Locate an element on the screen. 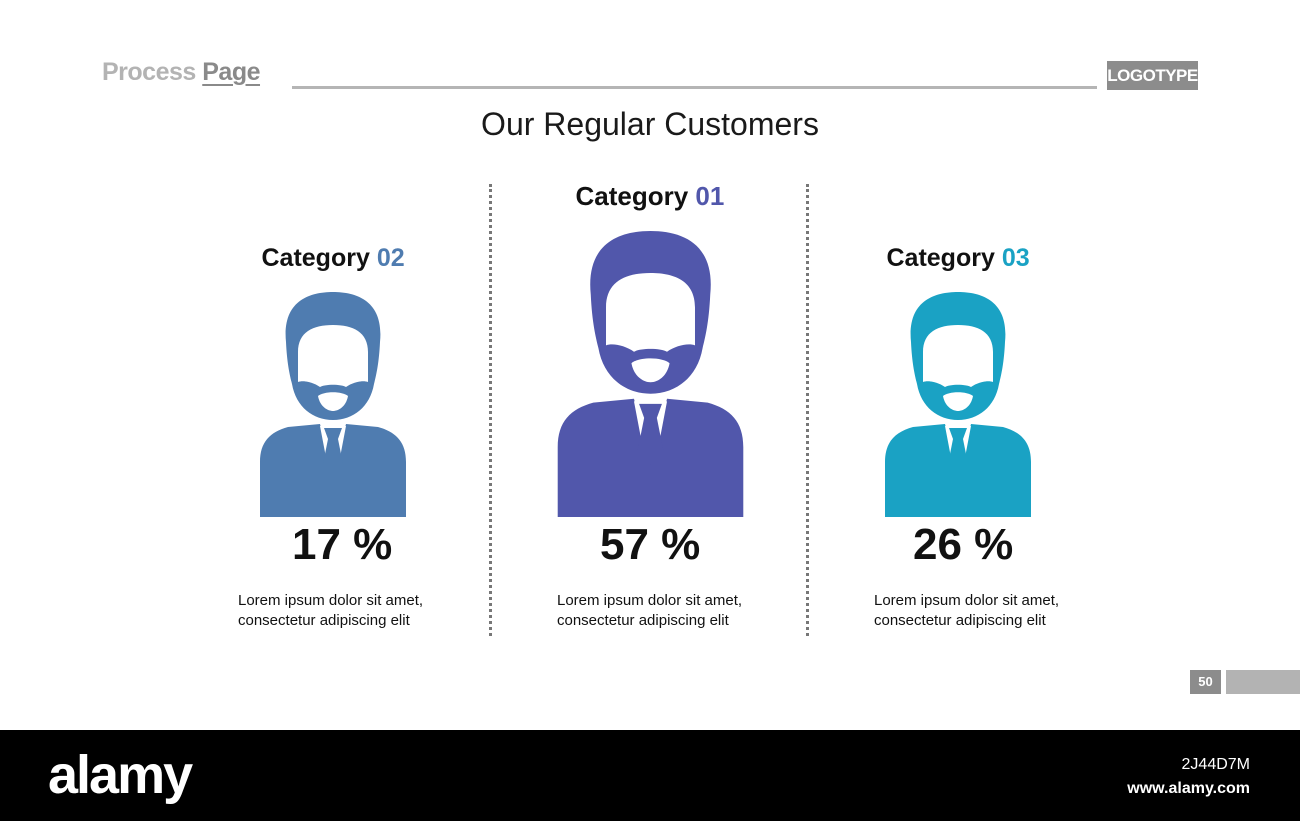  header-title-part1: Process is located at coordinates (149, 72).